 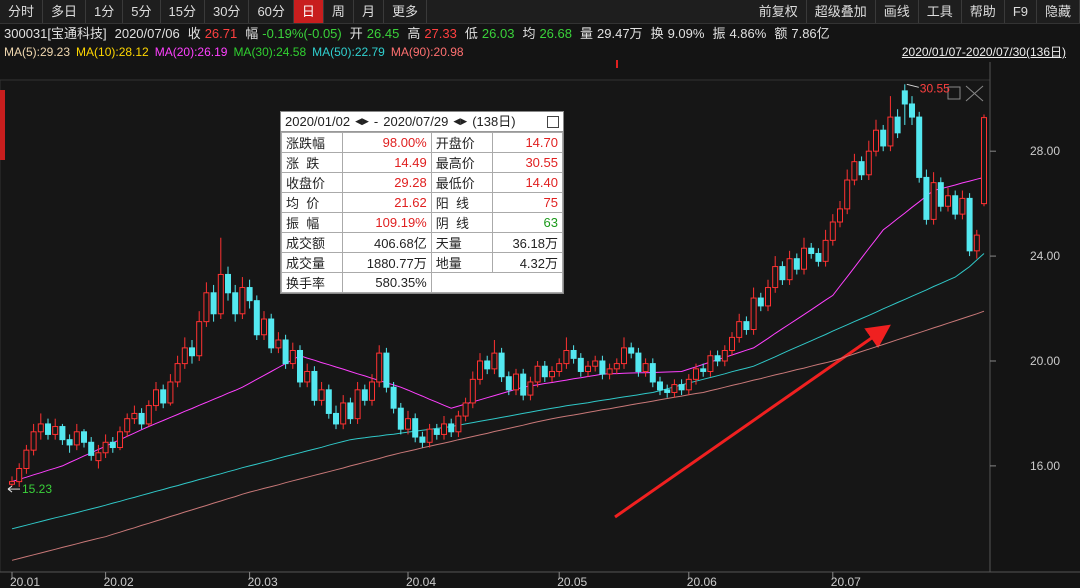 What do you see at coordinates (1045, 256) in the screenshot?
I see `y-tick-label: 24.00` at bounding box center [1045, 256].